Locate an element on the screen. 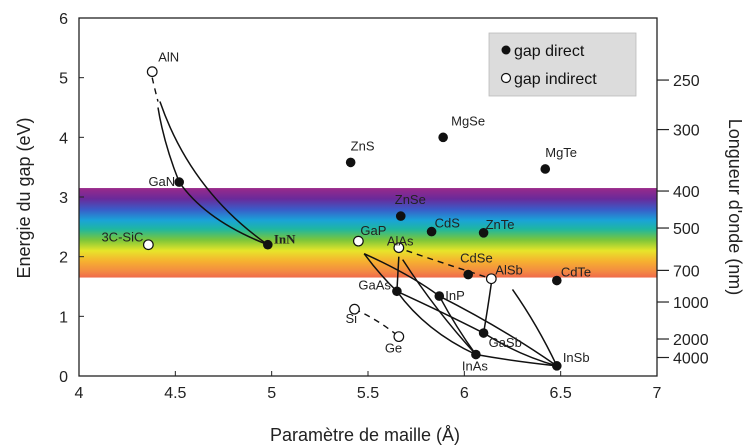 This screenshot has height=446, width=752. legend-direct-marker is located at coordinates (506, 50).